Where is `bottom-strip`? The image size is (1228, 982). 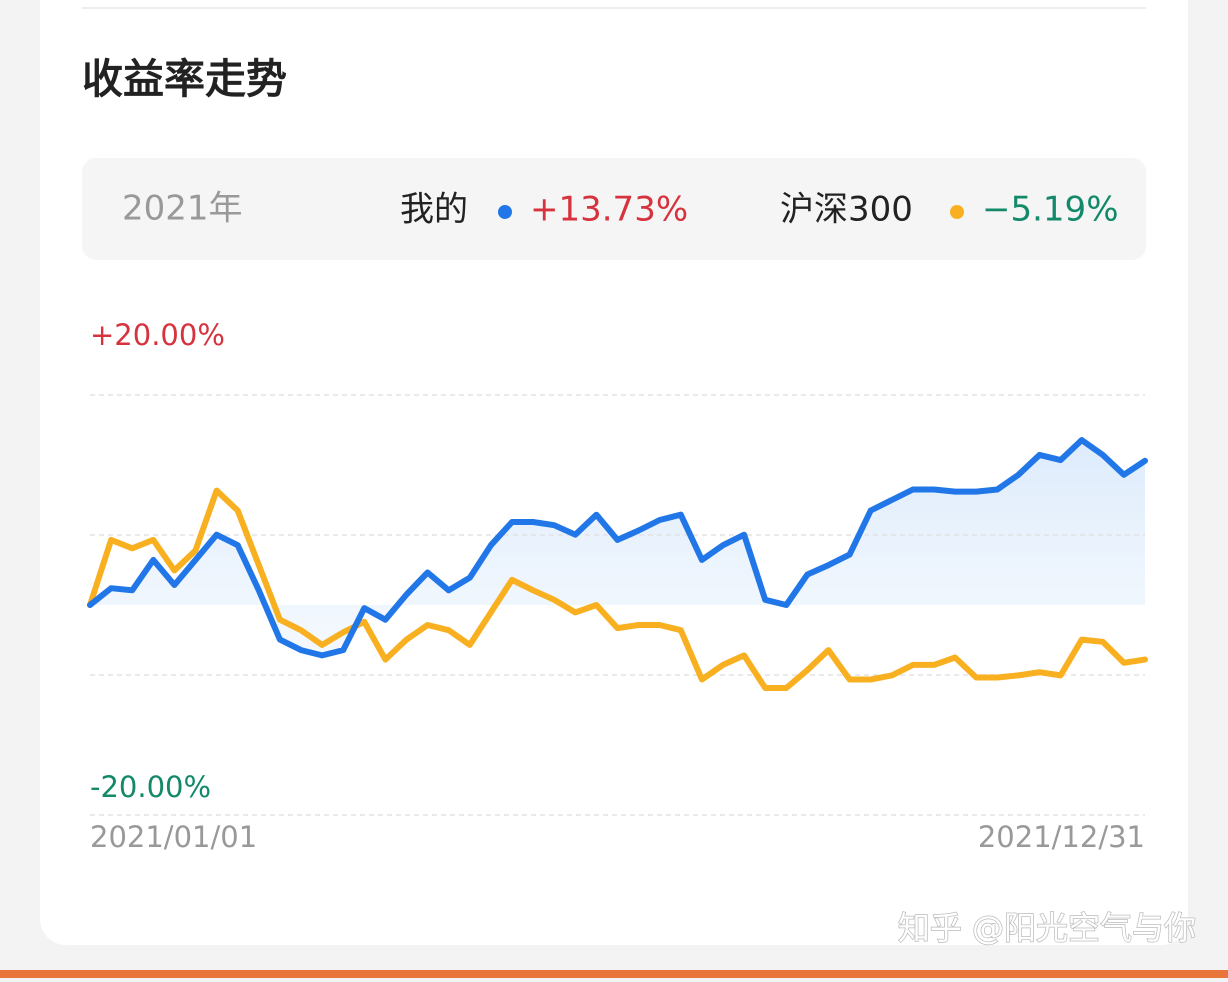 bottom-strip is located at coordinates (614, 974).